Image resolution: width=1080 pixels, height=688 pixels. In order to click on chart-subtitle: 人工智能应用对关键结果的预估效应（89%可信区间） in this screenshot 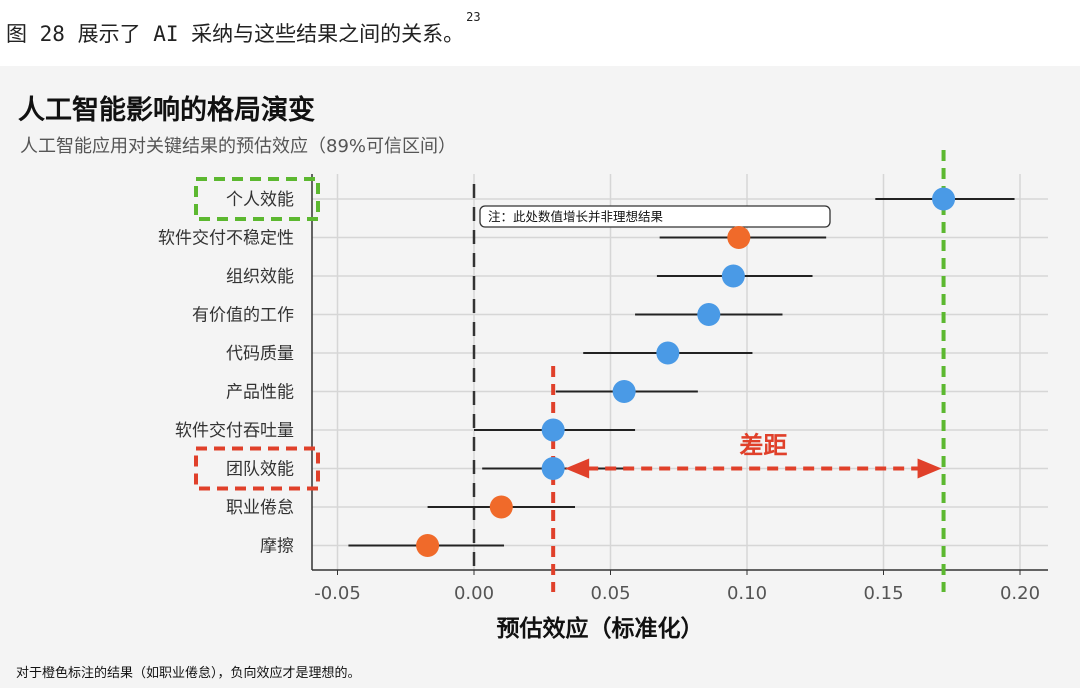, I will do `click(238, 146)`.